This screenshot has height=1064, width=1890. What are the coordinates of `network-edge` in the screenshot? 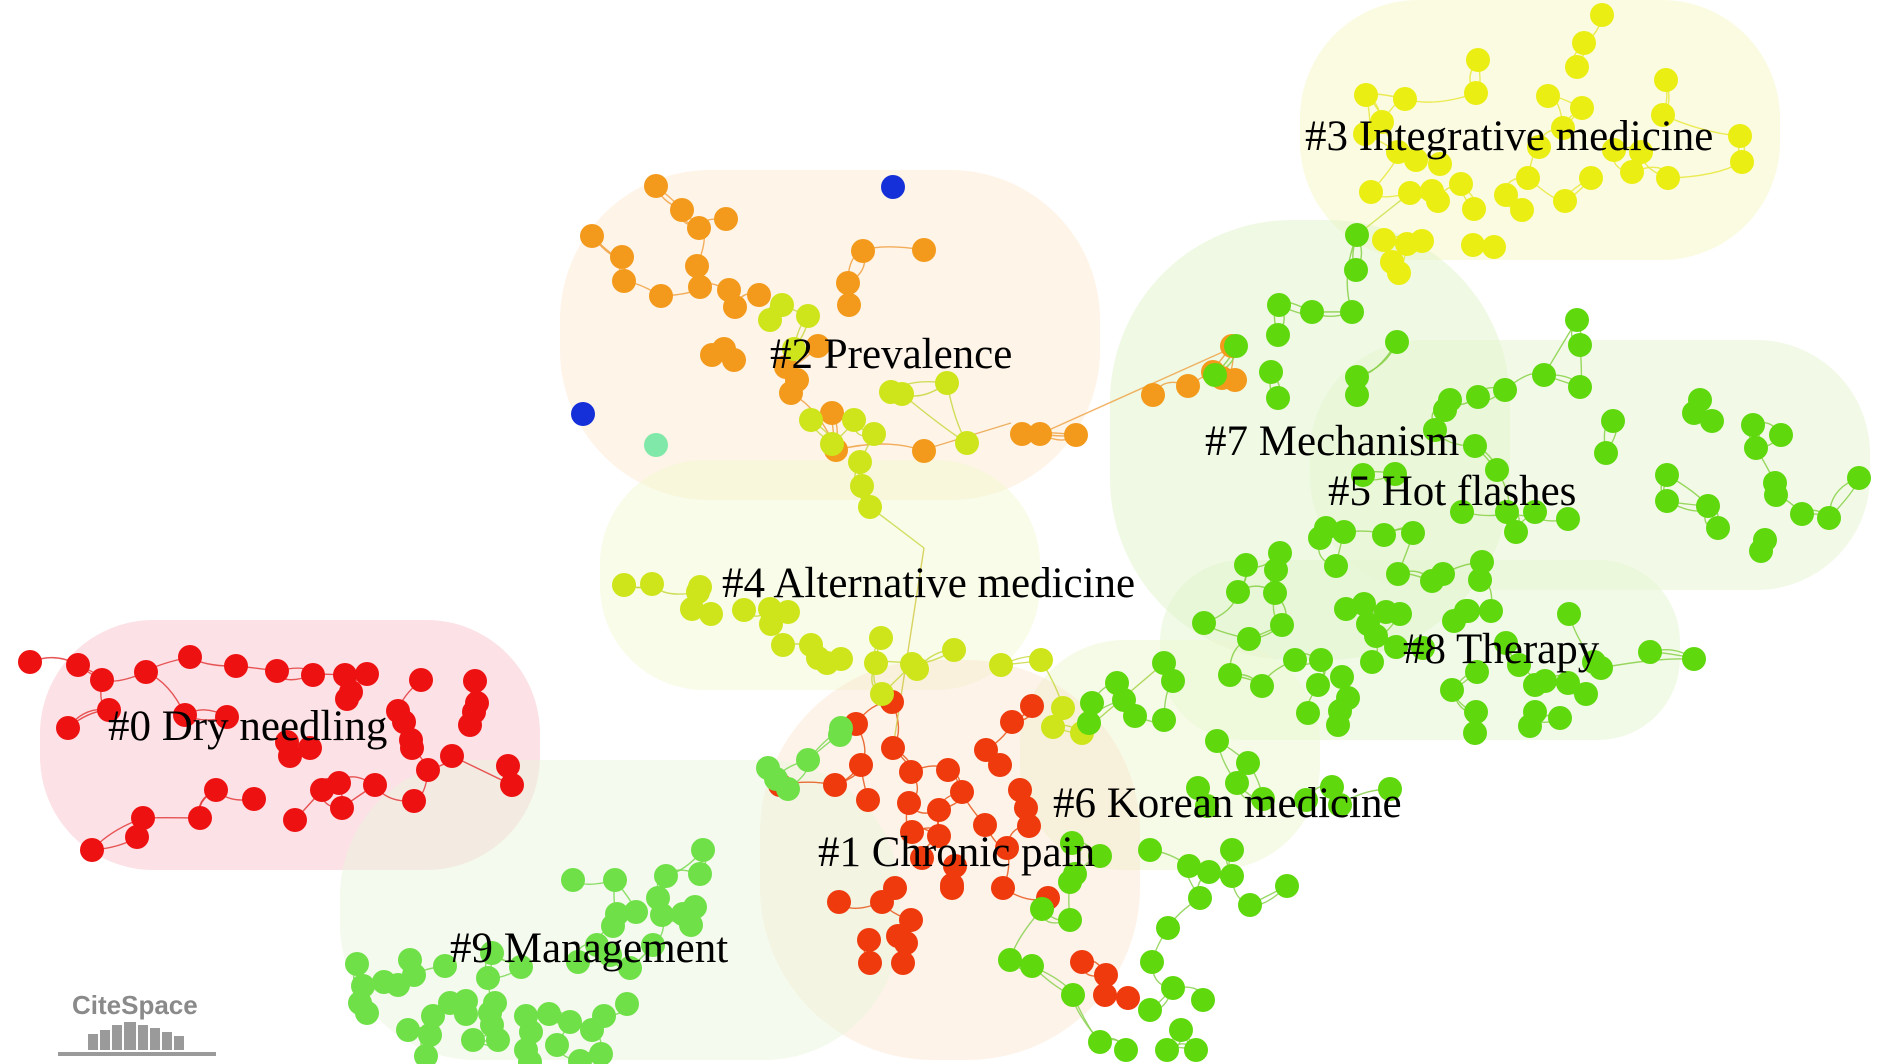 It's located at (908, 648).